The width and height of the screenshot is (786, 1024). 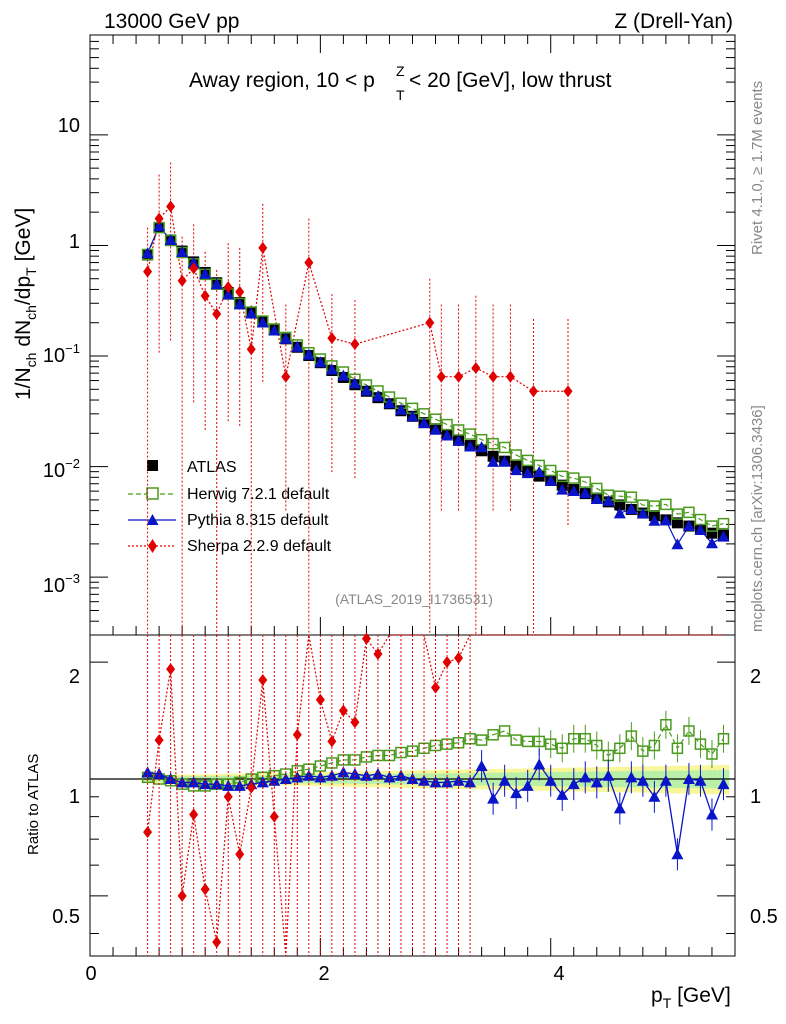 What do you see at coordinates (764, 917) in the screenshot?
I see `rtick-0.5-right: 0.5` at bounding box center [764, 917].